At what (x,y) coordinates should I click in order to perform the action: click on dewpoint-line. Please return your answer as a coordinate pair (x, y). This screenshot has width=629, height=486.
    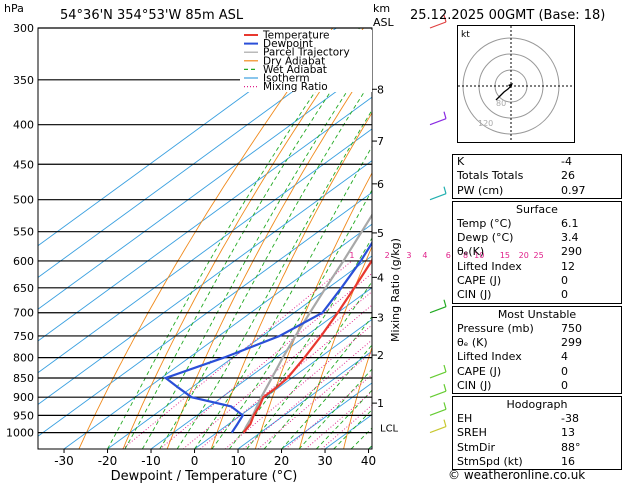
    Looking at the image, I should click on (267, 337).